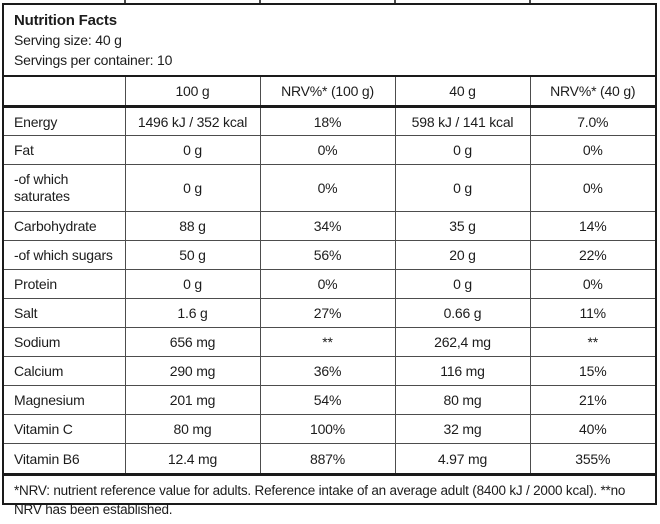 Image resolution: width=660 pixels, height=524 pixels. What do you see at coordinates (39, 371) in the screenshot?
I see `row-label: Calcium` at bounding box center [39, 371].